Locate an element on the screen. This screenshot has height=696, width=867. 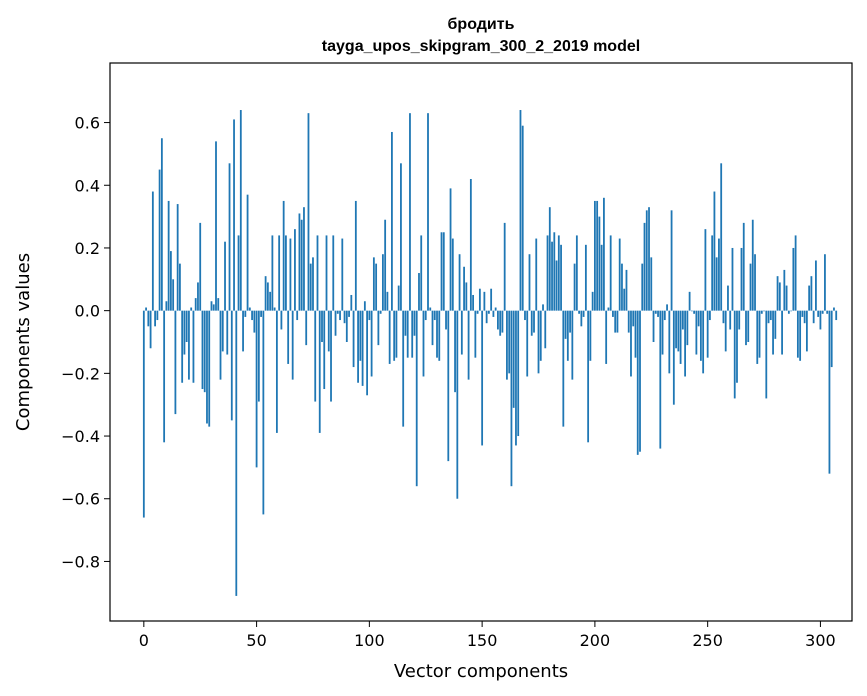
x-axis-ticks: 0 50 100 150 200 250 300 is located at coordinates (487, 635).